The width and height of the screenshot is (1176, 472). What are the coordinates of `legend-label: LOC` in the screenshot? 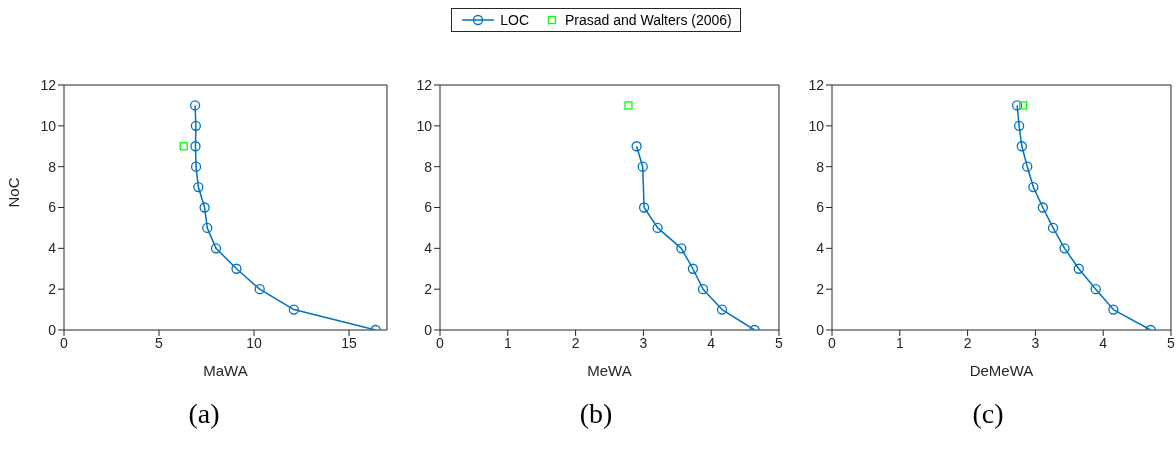 It's located at (514, 20).